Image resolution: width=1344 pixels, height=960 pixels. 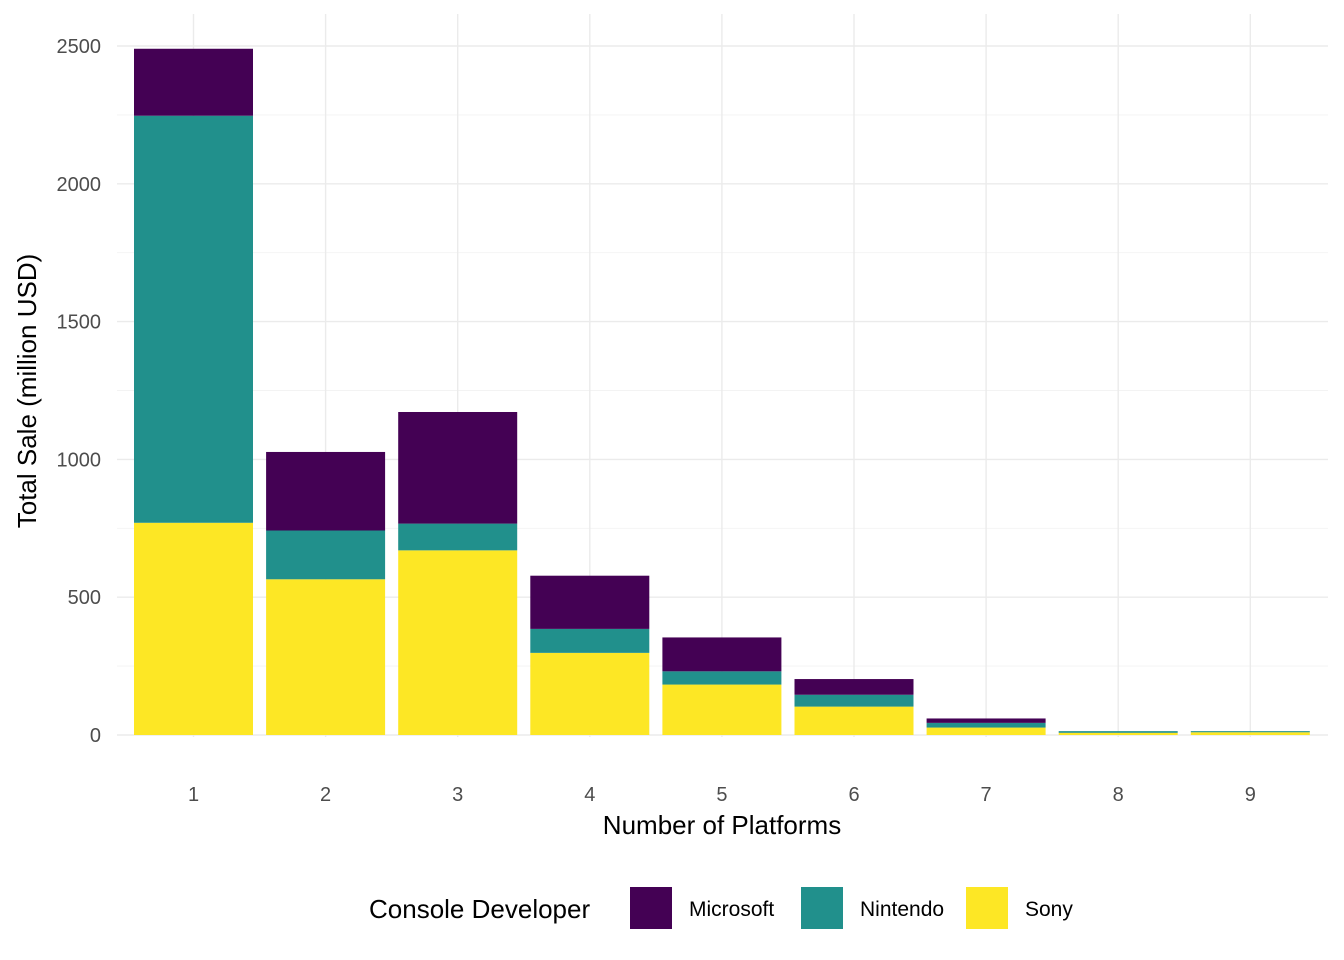 I want to click on y-axis-ticks: 0 500 1000 1500 2000 2500, so click(x=79, y=391).